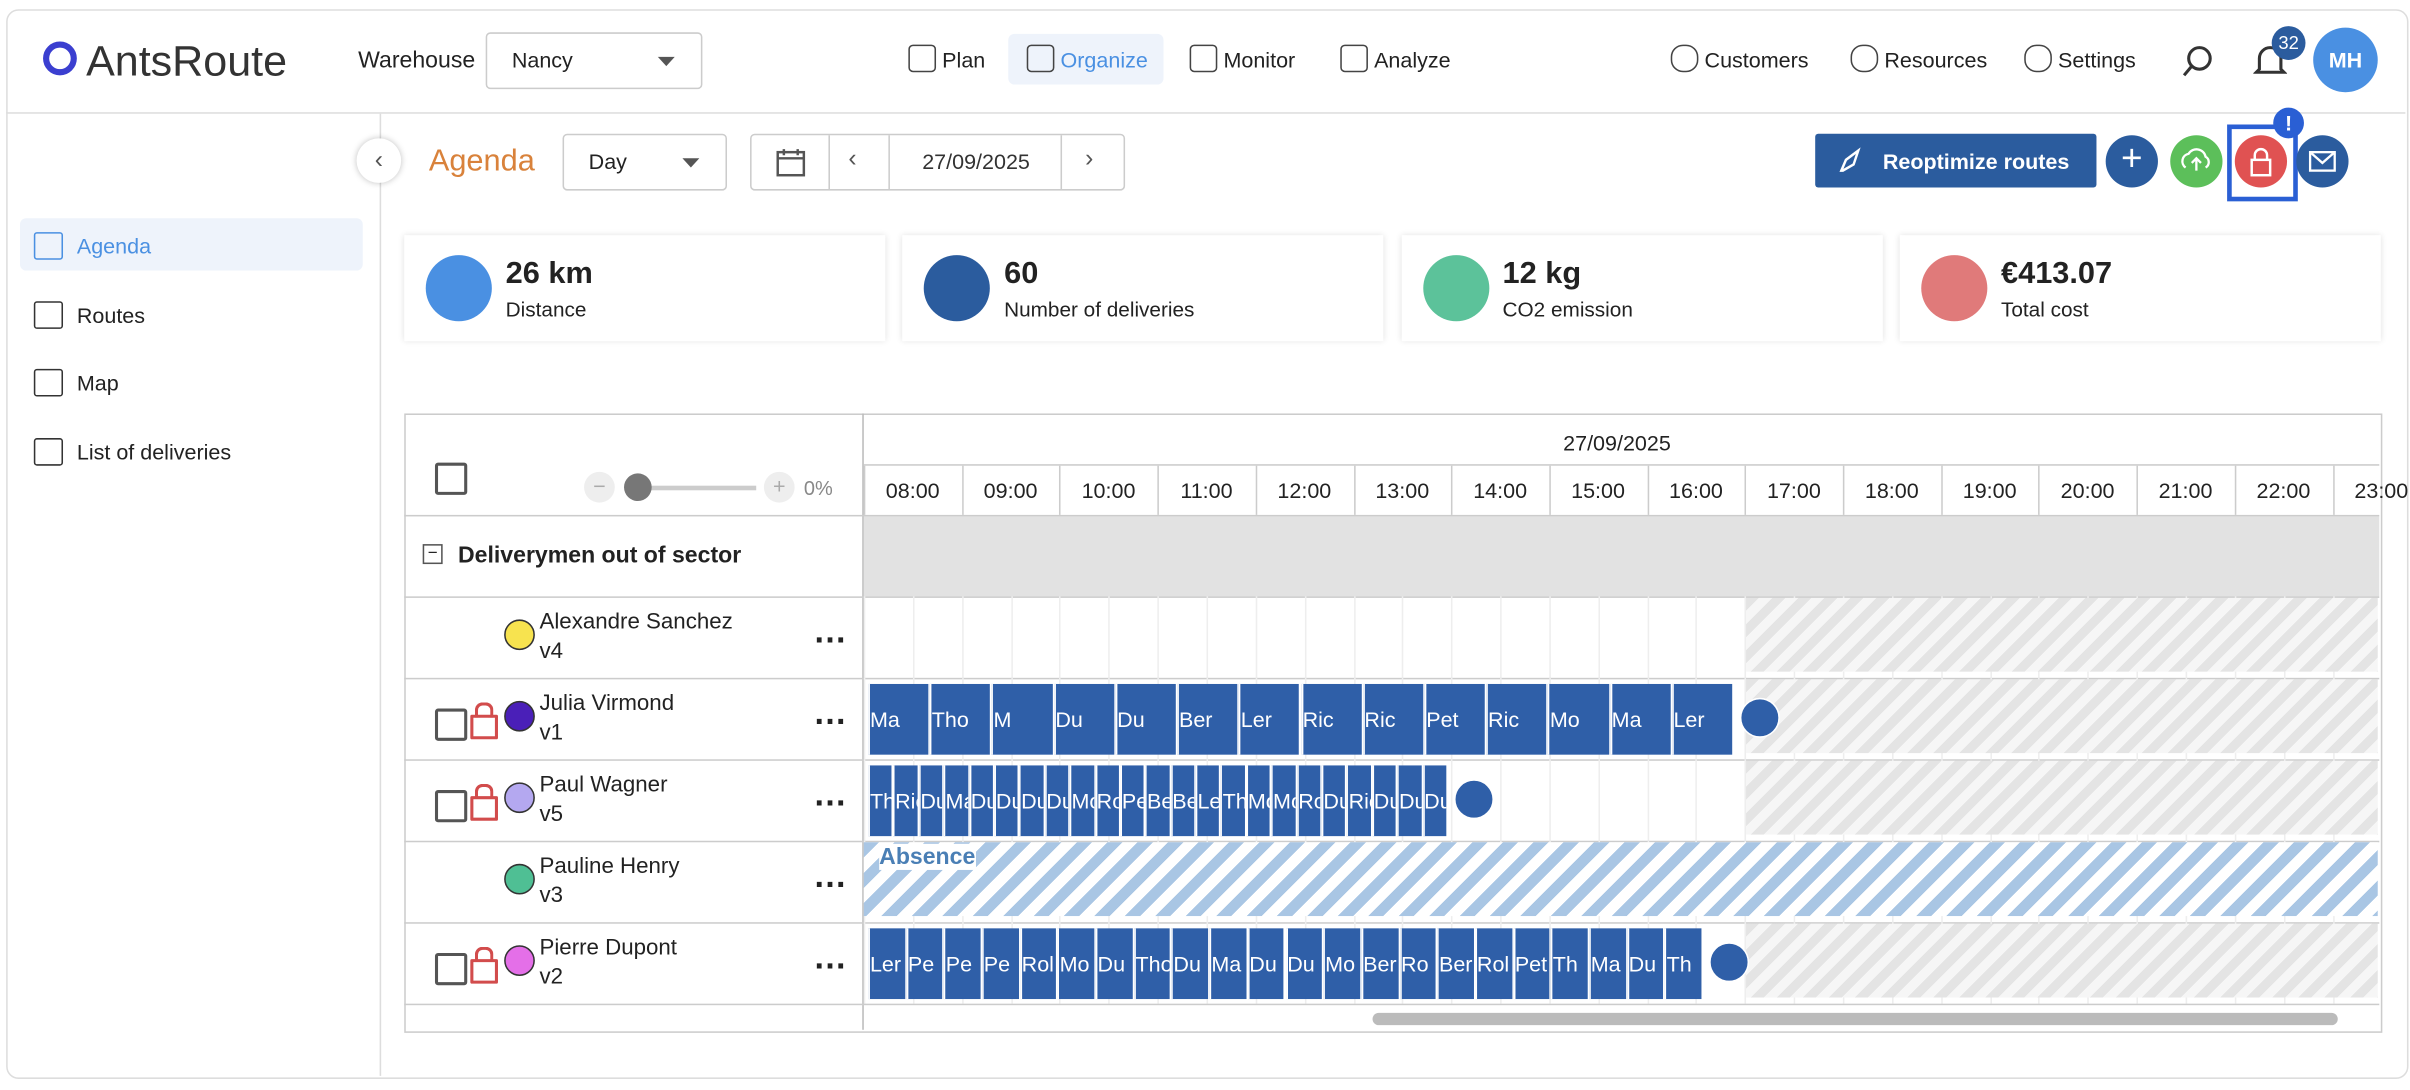 The width and height of the screenshot is (2410, 1090). Describe the element at coordinates (599, 487) in the screenshot. I see `zoom-out: −` at that location.